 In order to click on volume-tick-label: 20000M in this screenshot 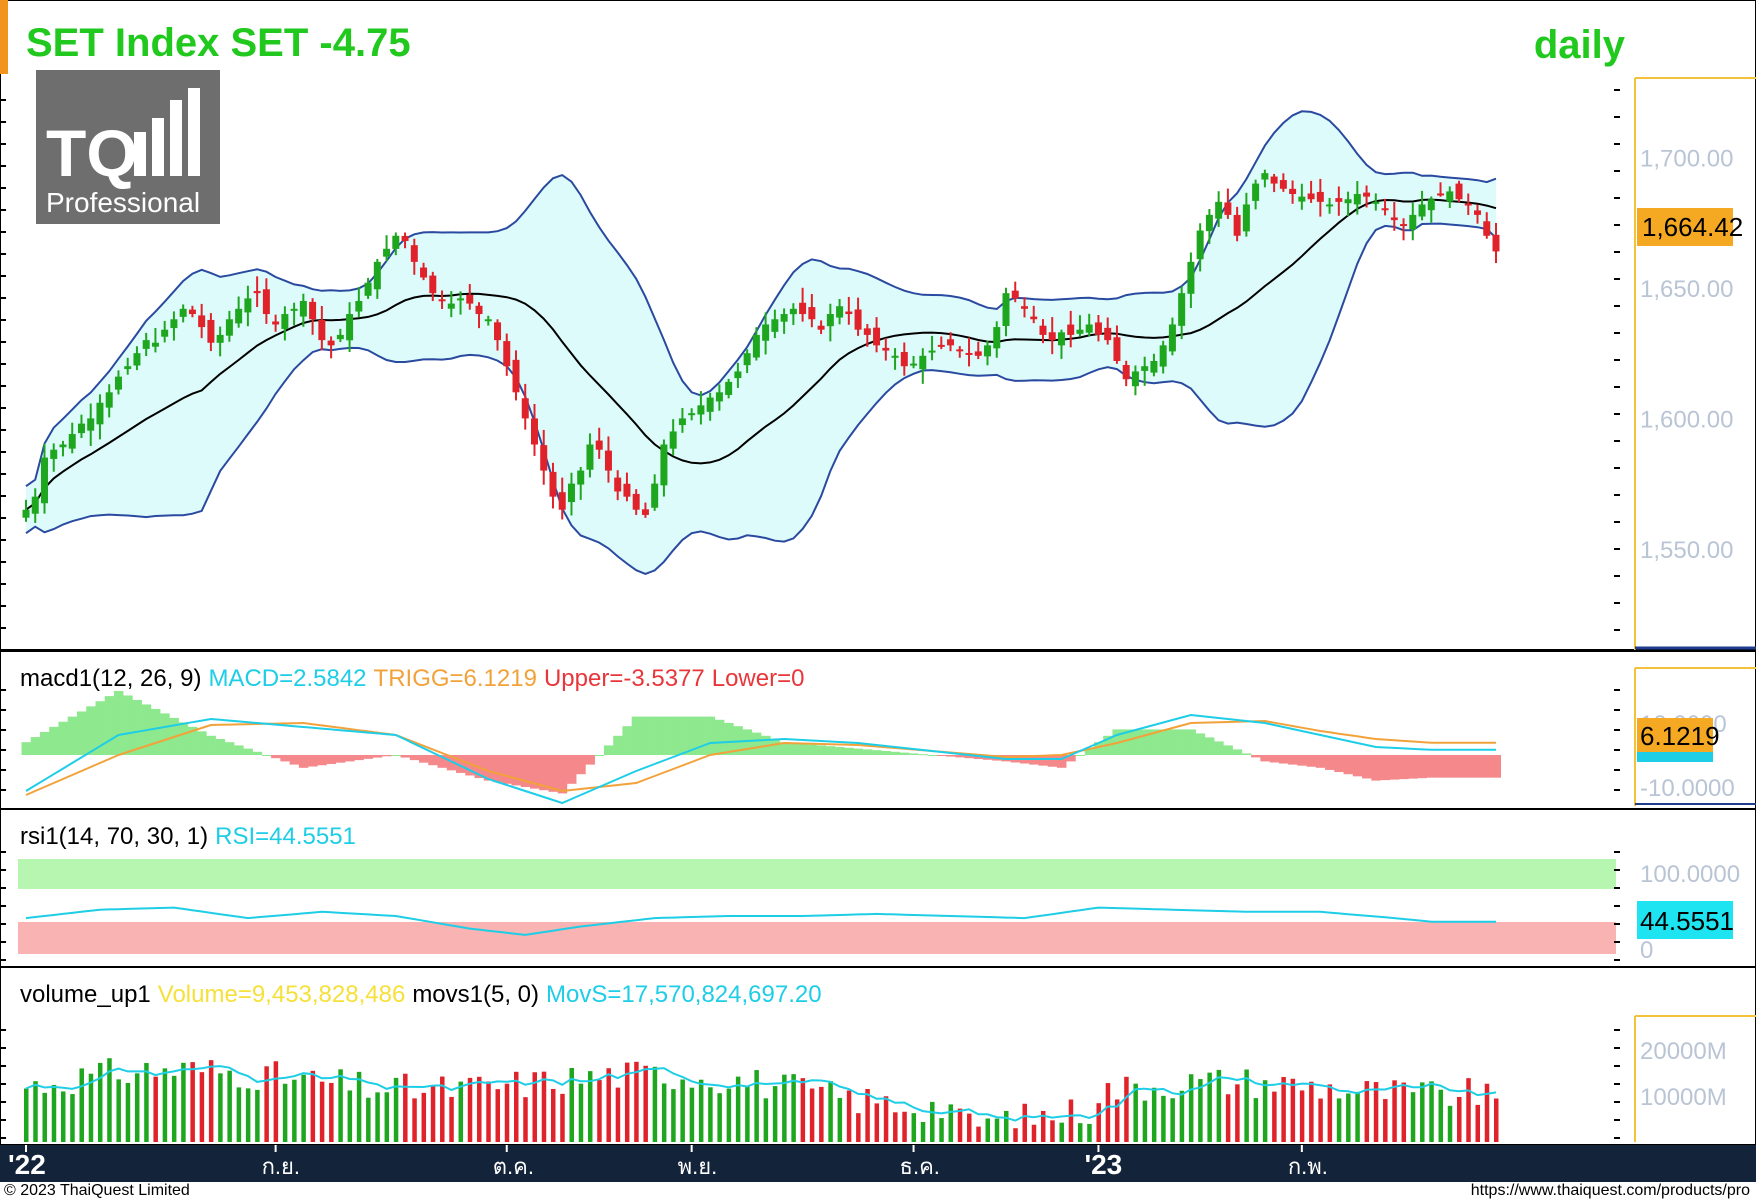, I will do `click(1683, 1051)`.